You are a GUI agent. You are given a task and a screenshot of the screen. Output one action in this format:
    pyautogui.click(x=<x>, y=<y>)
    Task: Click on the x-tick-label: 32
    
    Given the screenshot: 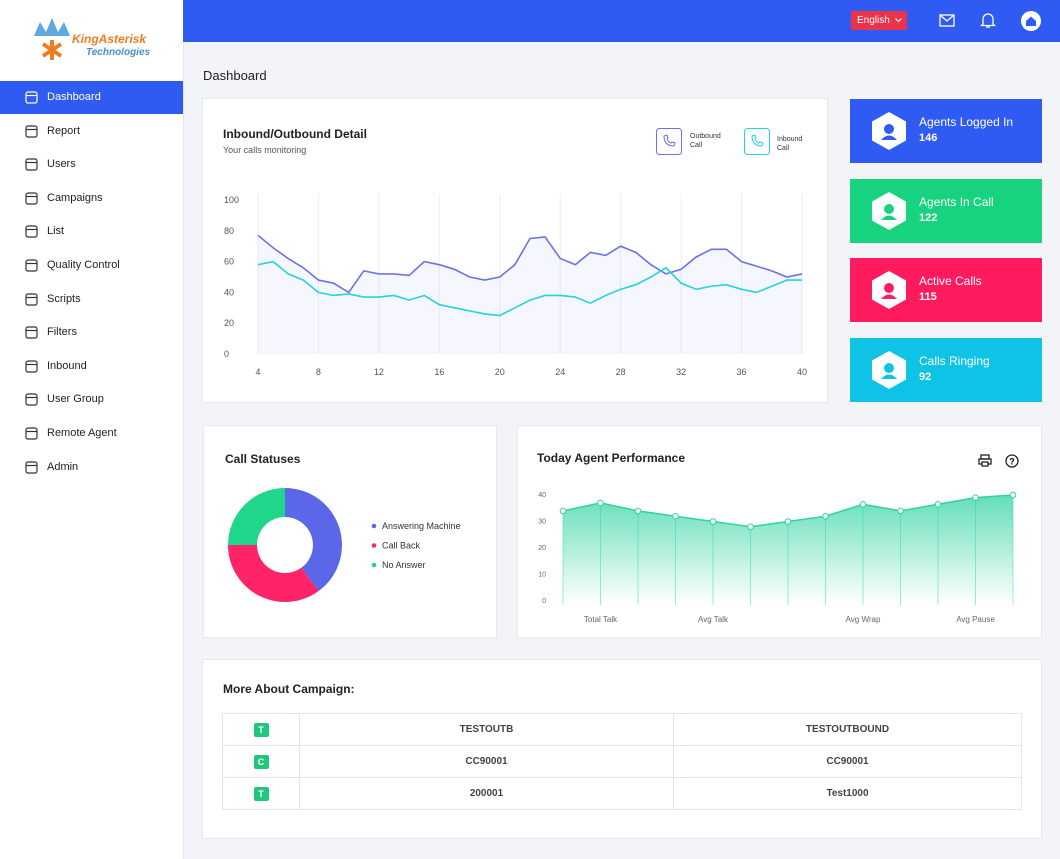 What is the action you would take?
    pyautogui.click(x=681, y=372)
    